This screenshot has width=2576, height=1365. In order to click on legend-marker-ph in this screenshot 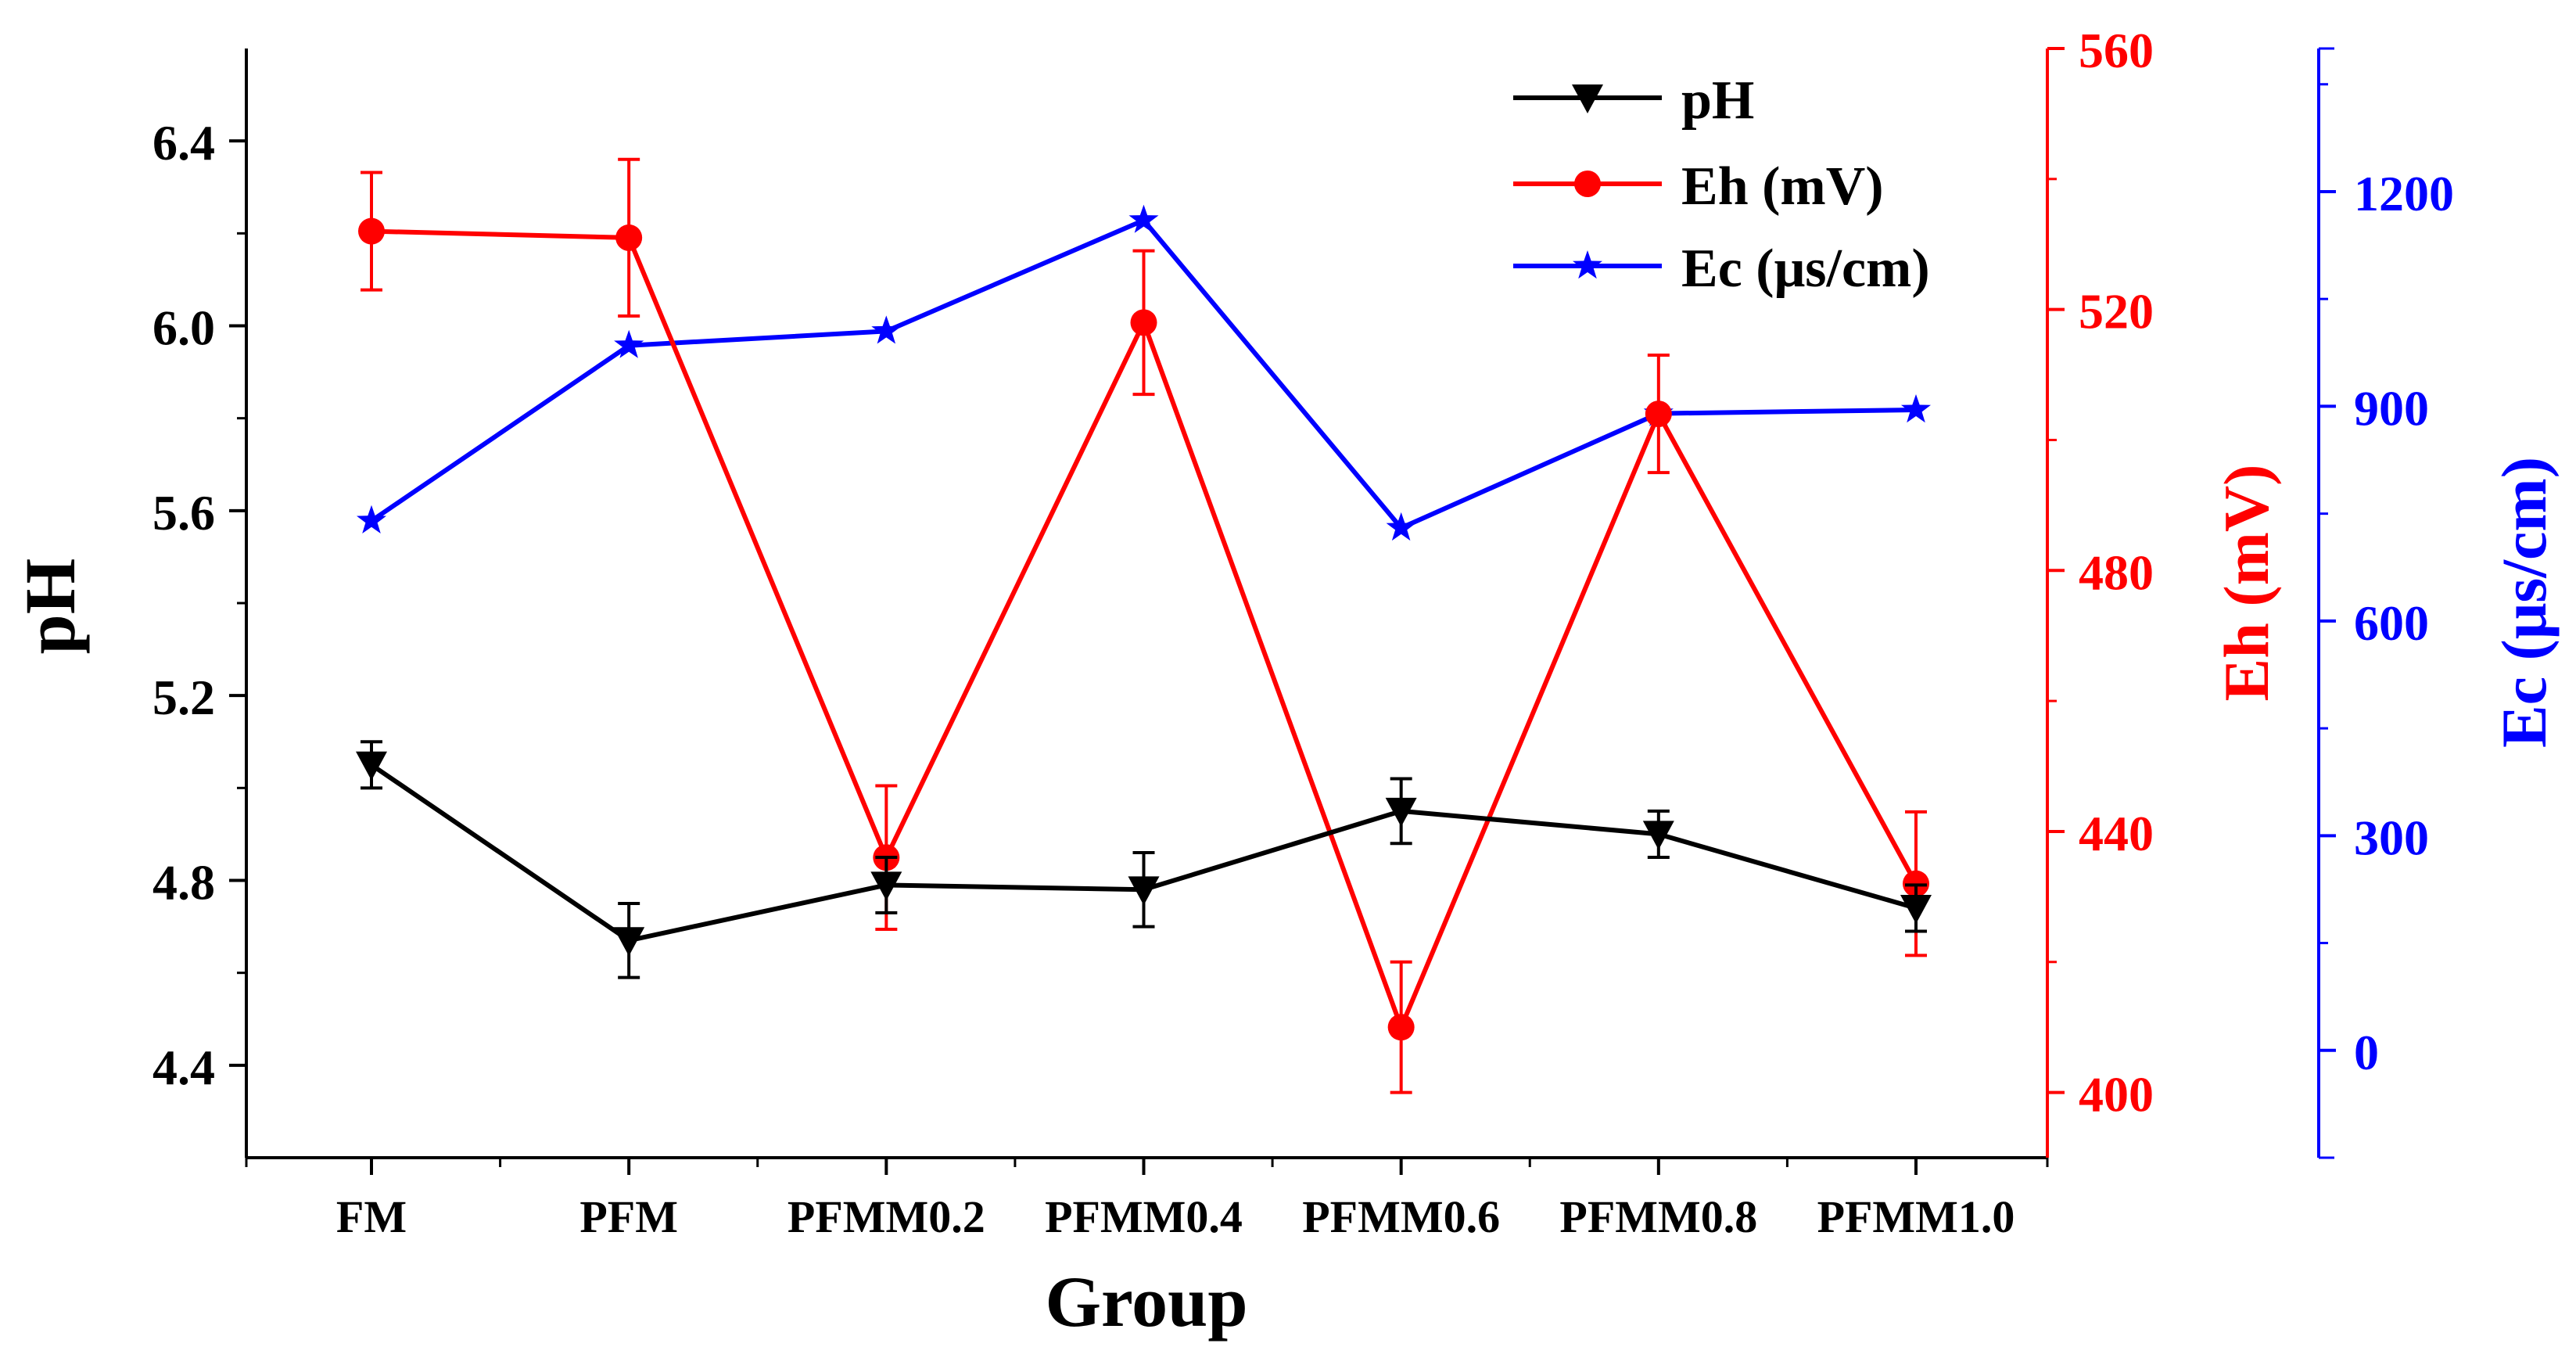, I will do `click(1587, 98)`.